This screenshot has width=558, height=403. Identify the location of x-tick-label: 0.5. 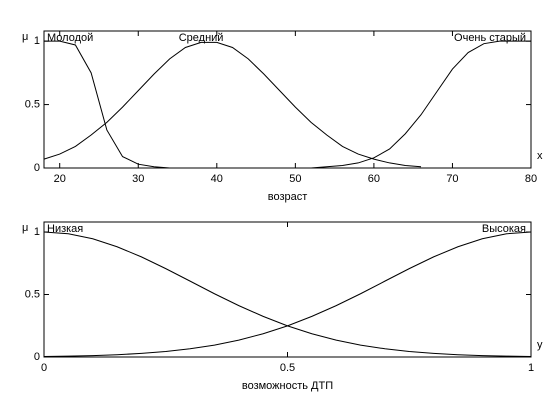
(287, 368).